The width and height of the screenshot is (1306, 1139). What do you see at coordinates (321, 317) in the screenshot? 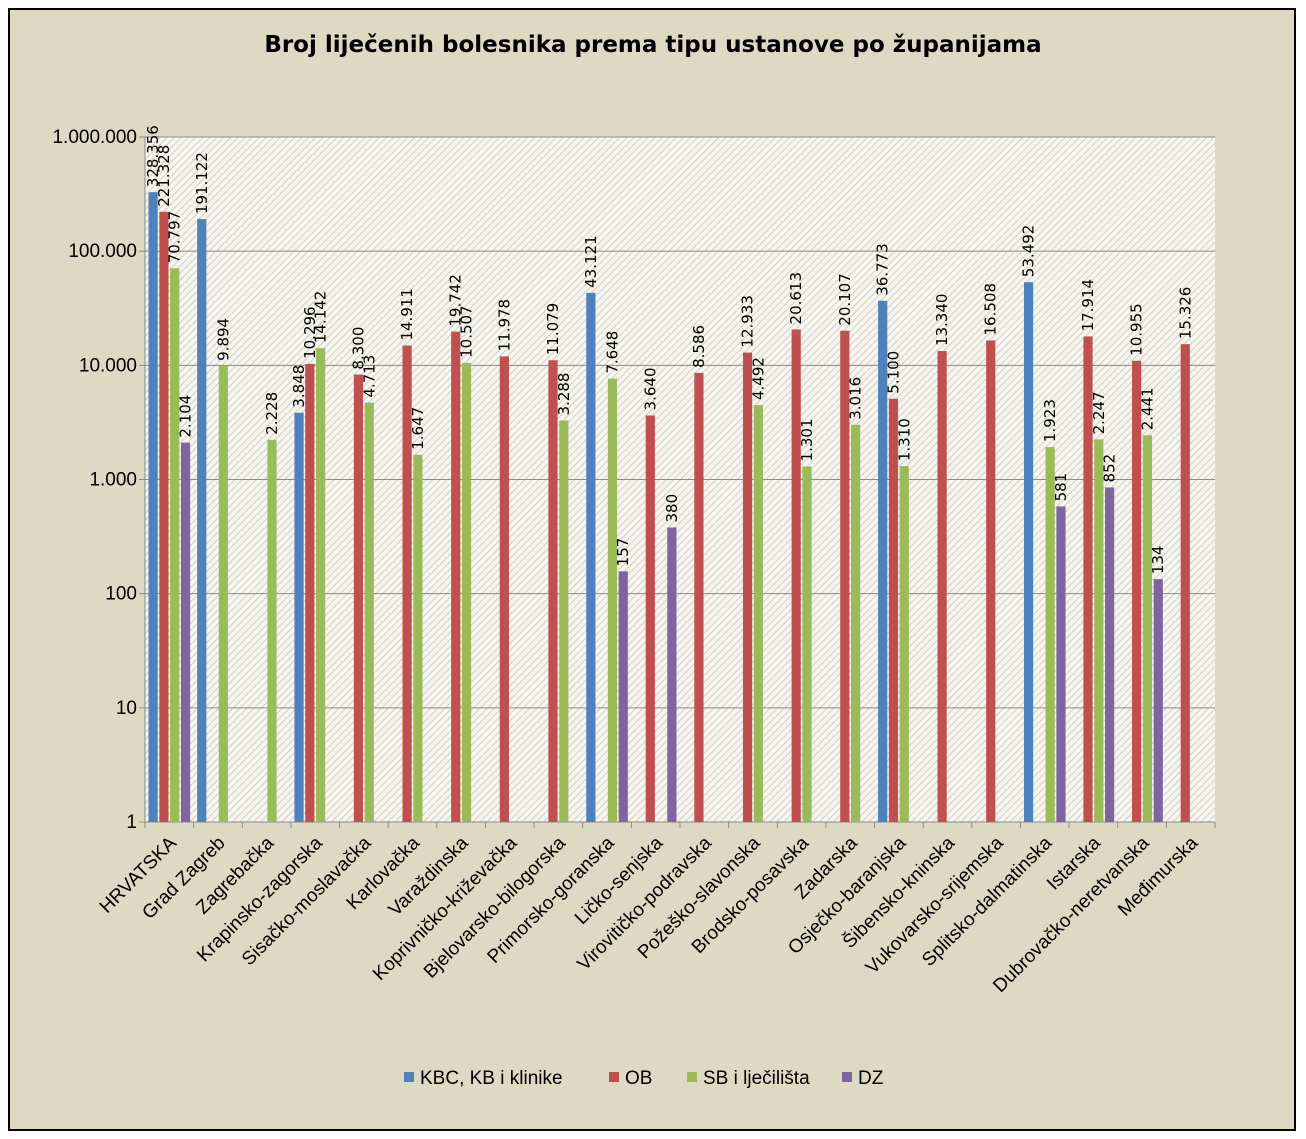
I see `data-label: 14.142` at bounding box center [321, 317].